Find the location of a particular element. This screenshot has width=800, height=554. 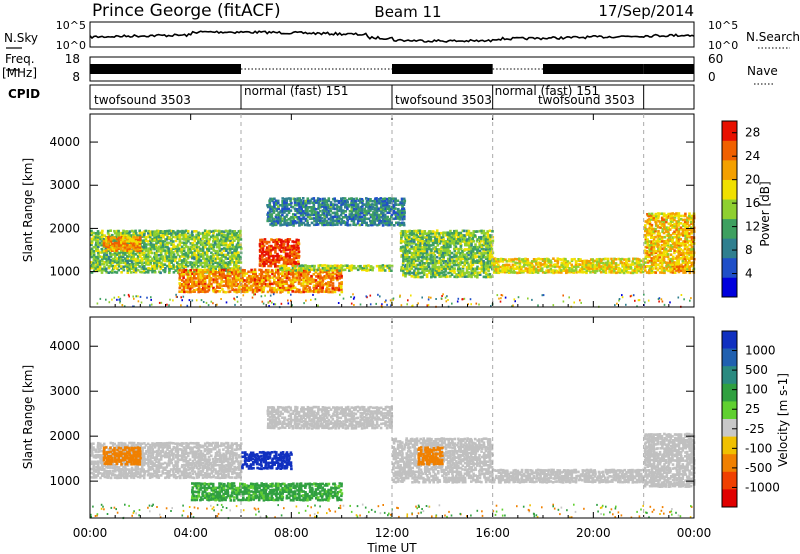

freq-label-2: [MHz] is located at coordinates (19, 73).